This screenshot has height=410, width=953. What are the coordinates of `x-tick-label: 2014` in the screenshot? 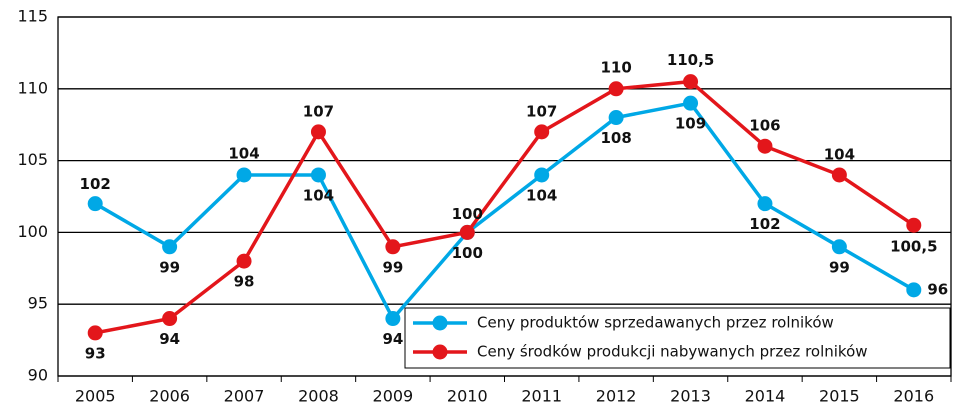 It's located at (765, 396).